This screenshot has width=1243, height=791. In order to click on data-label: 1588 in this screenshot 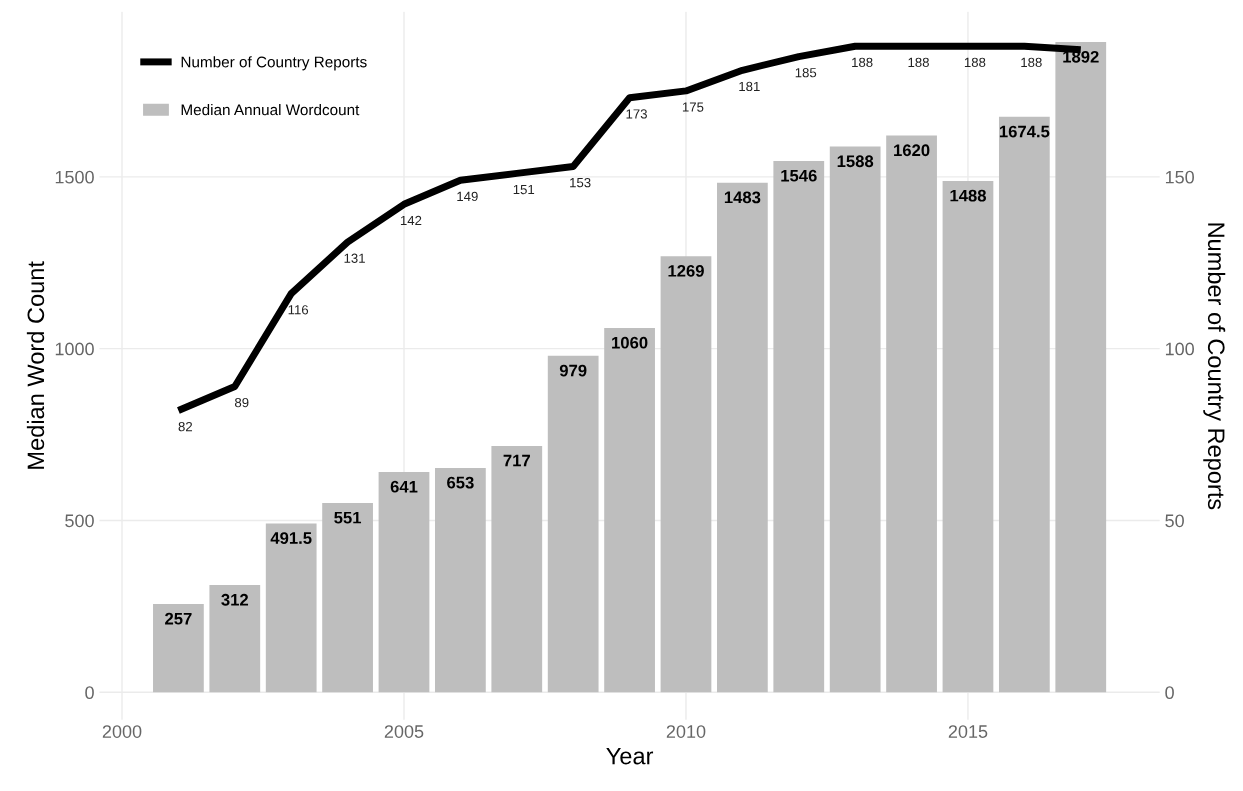, I will do `click(855, 161)`.